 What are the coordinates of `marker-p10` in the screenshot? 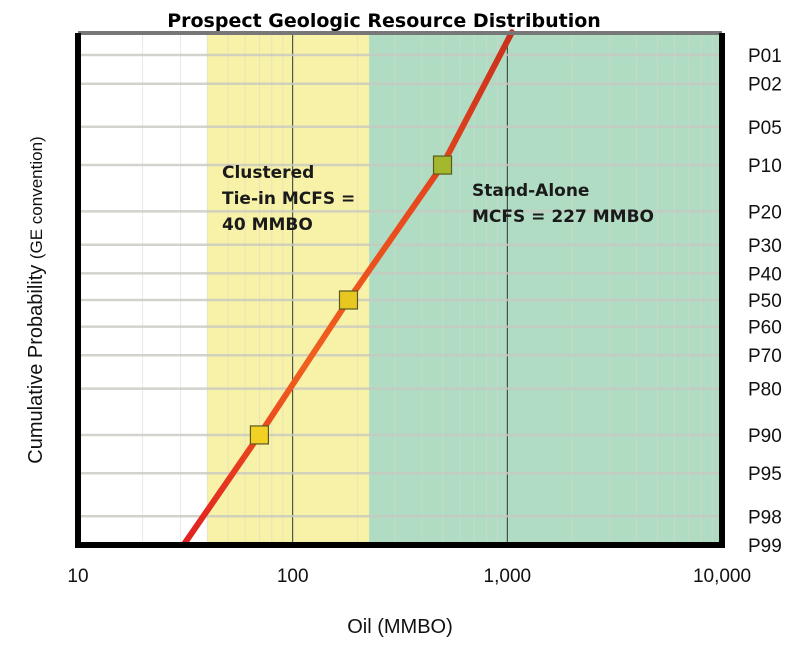 It's located at (442, 165).